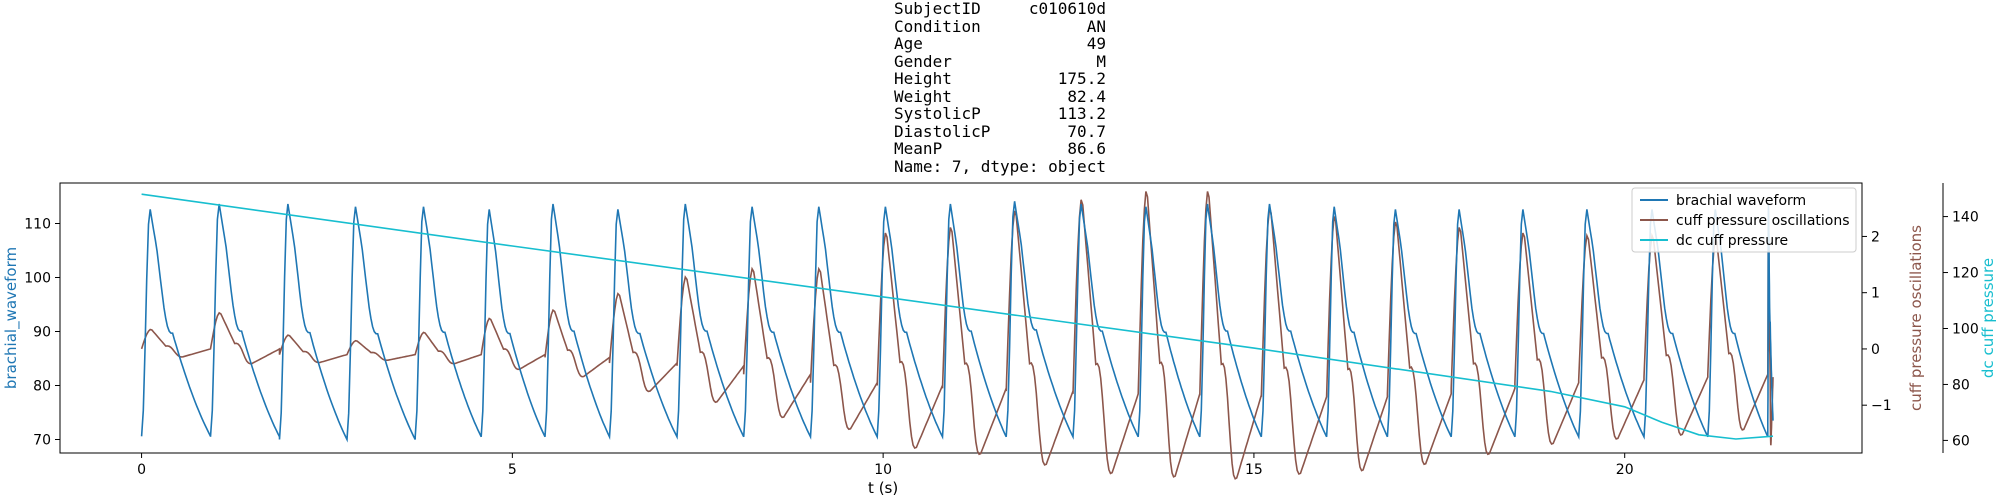 This screenshot has width=2000, height=500. Describe the element at coordinates (1961, 385) in the screenshot. I see `y-dc-tick-label: 80` at that location.